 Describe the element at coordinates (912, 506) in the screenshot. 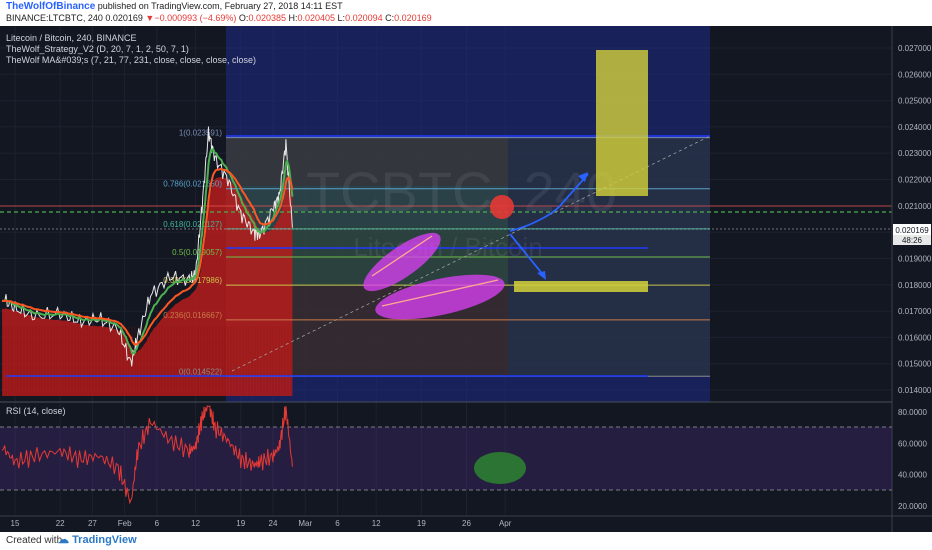

I see `rsi-tick-label: 20.0000` at that location.